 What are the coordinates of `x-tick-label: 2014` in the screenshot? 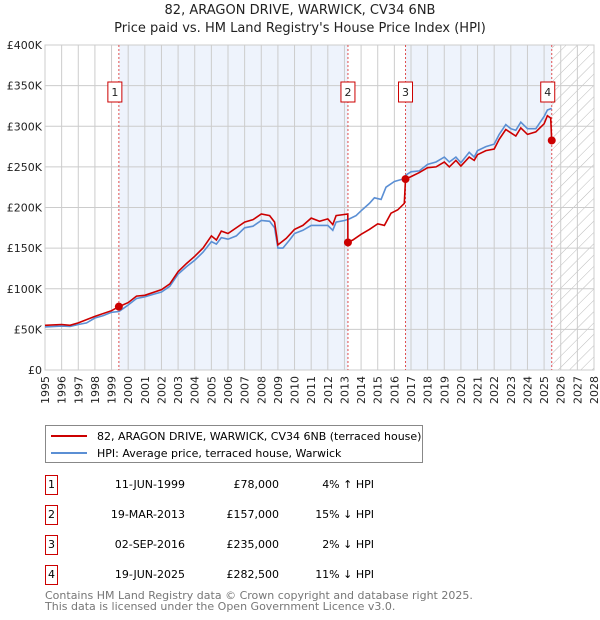 It's located at (361, 390).